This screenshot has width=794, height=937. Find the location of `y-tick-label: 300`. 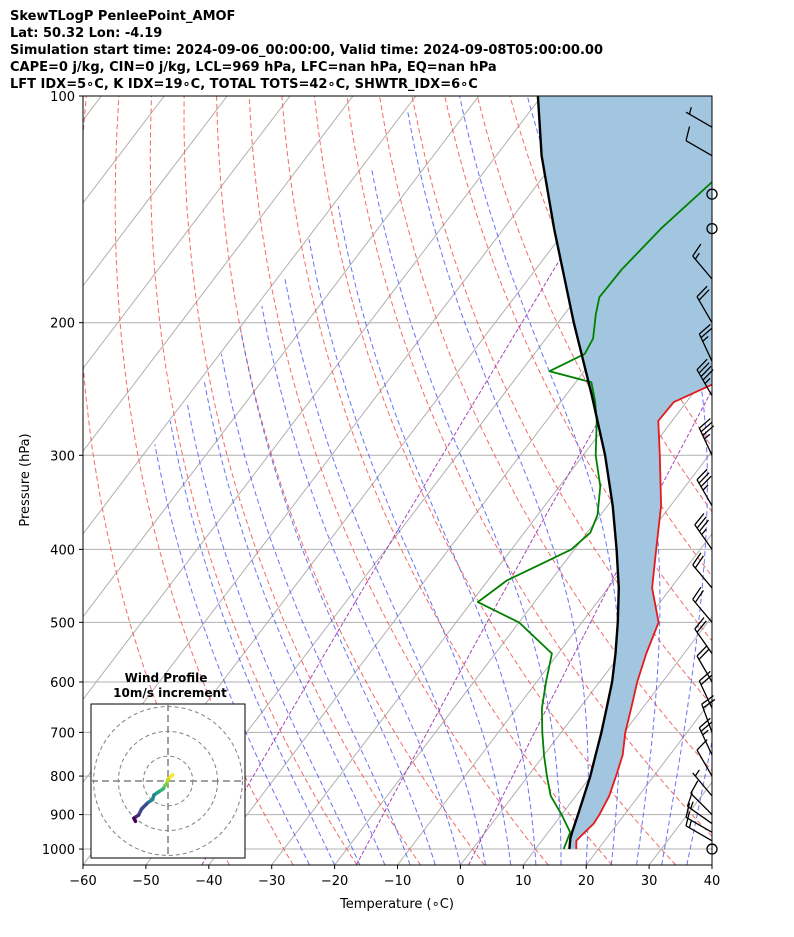

y-tick-label: 300 is located at coordinates (62, 456).